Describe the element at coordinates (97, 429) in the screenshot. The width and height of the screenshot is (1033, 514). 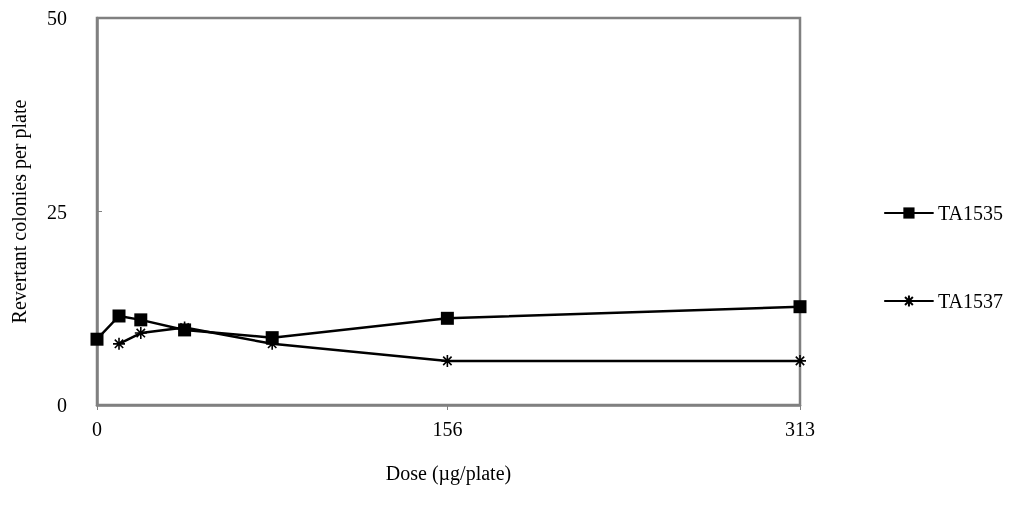
I see `x-tick-label: 0` at that location.